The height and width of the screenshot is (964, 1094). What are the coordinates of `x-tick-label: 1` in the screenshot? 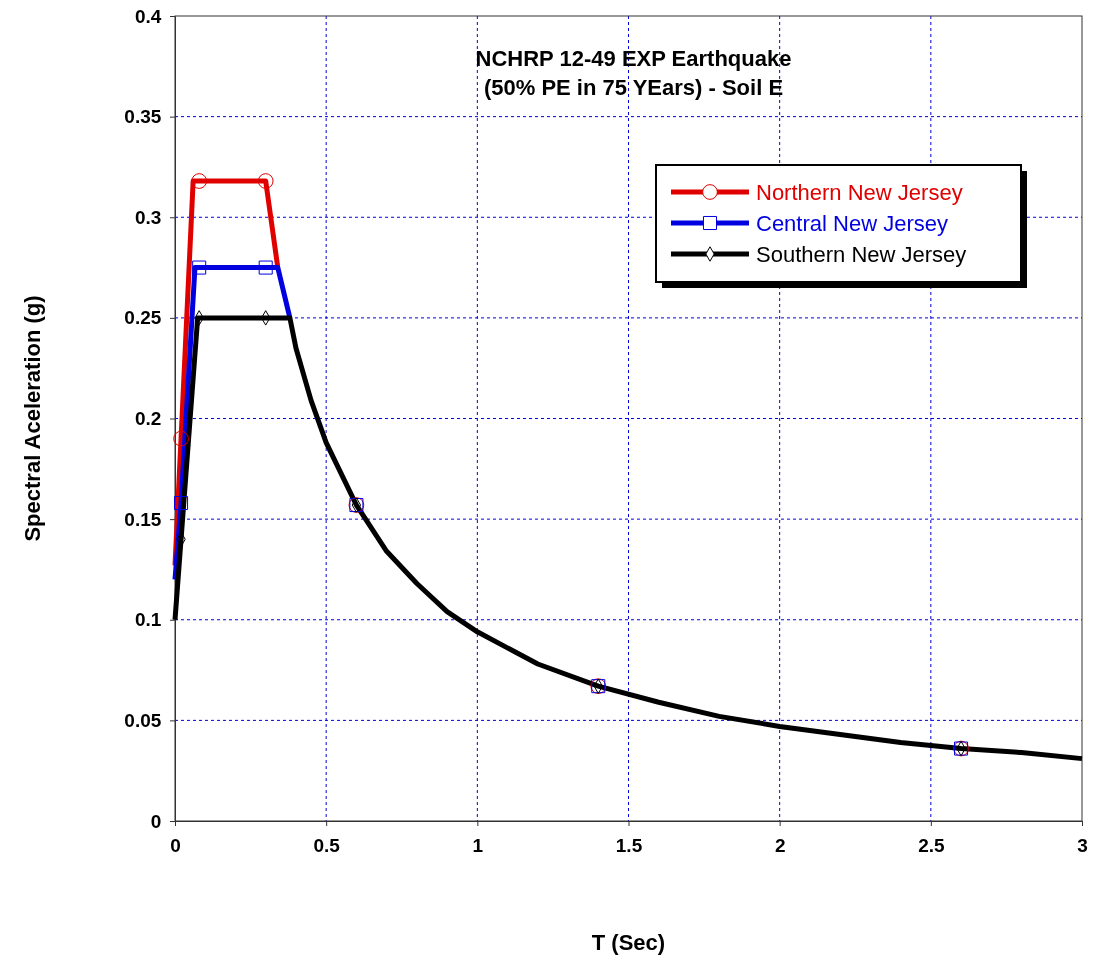 It's located at (478, 845).